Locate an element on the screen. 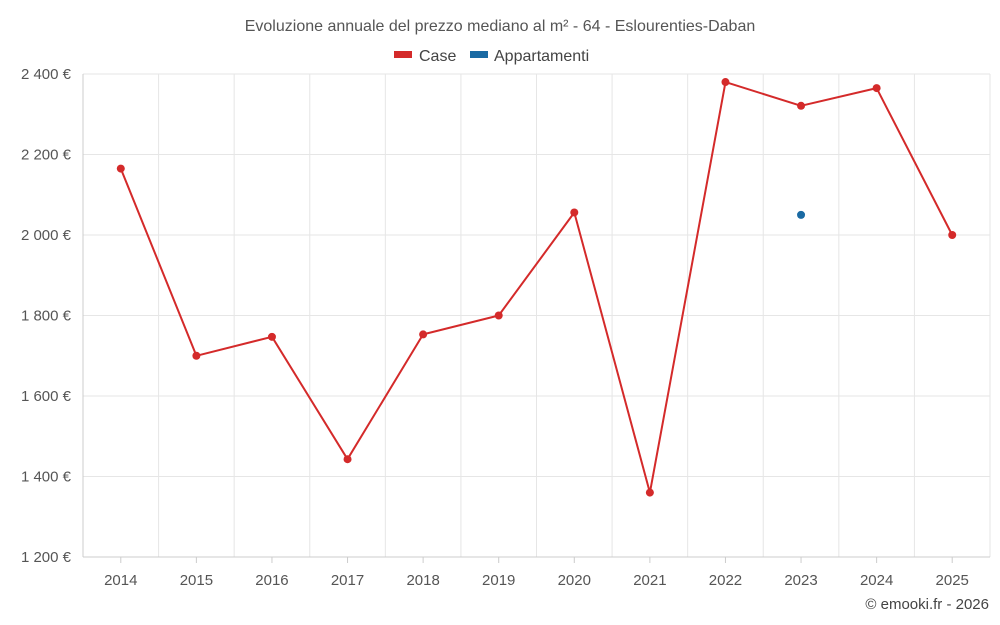 This screenshot has width=1000, height=625. legend-swatch-appartamenti is located at coordinates (479, 54).